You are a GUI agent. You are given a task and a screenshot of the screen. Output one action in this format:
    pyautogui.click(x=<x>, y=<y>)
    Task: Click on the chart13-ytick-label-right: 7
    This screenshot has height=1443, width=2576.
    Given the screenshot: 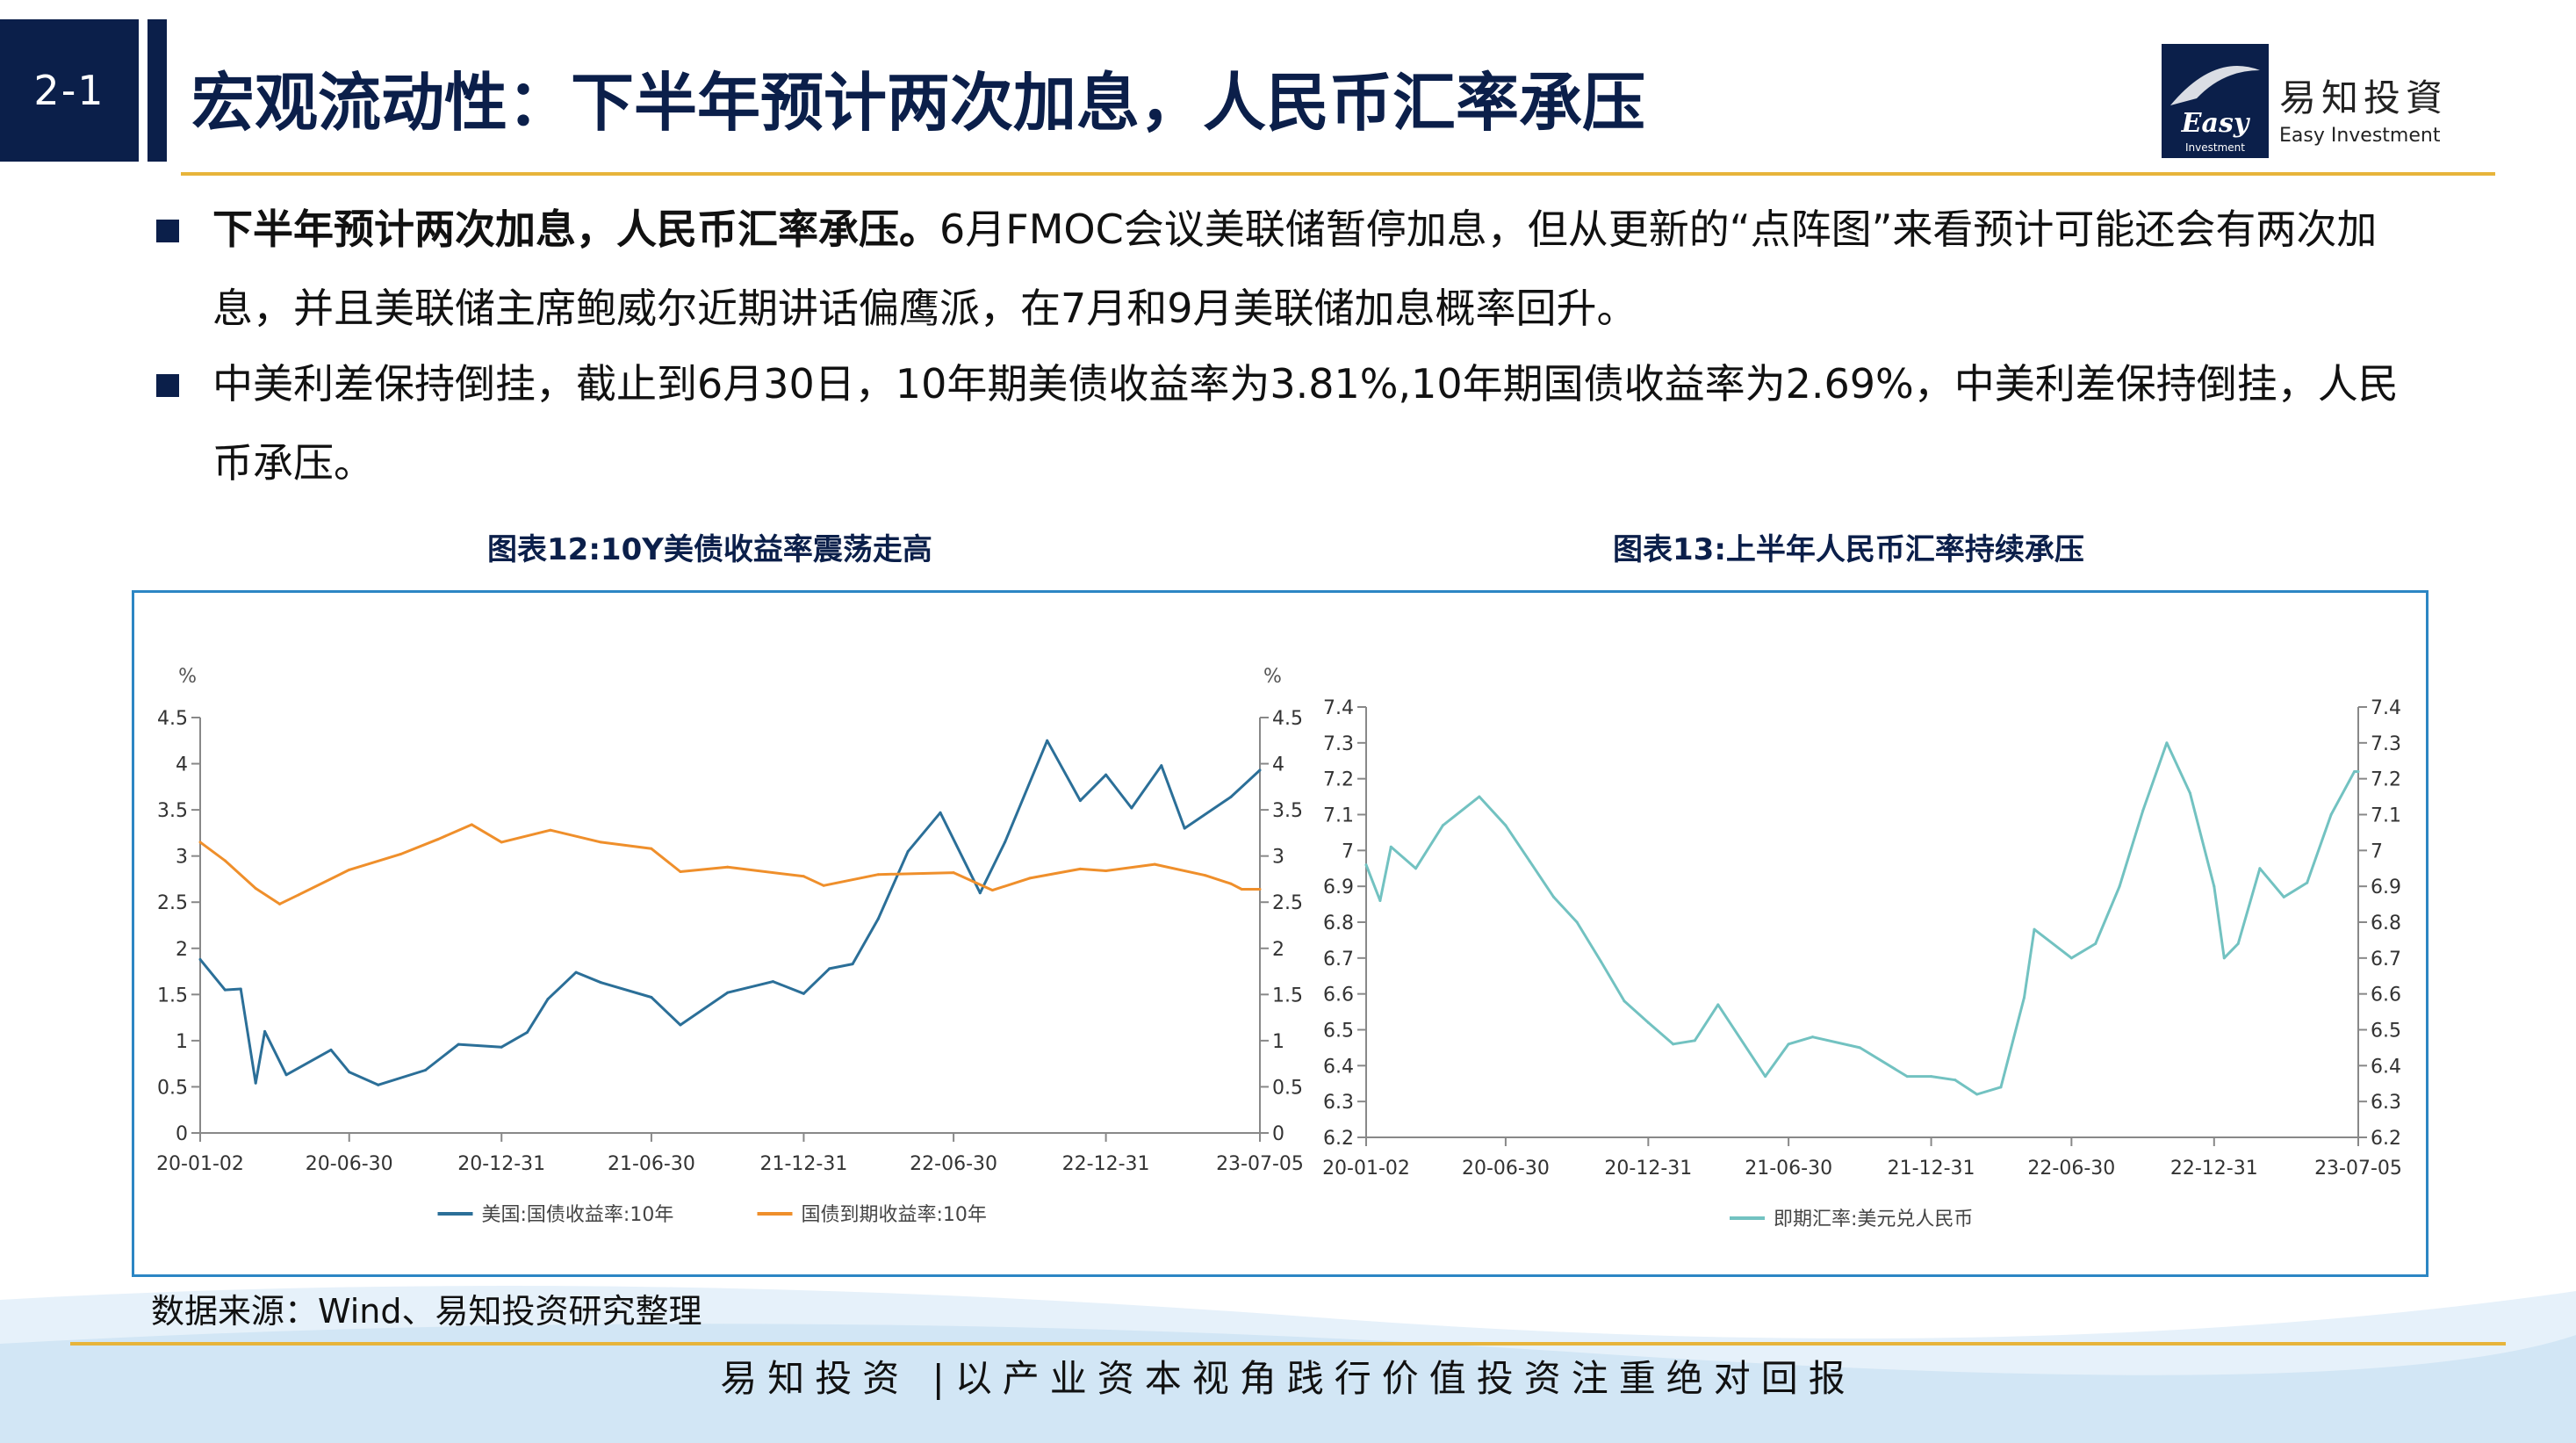 What is the action you would take?
    pyautogui.click(x=2377, y=851)
    